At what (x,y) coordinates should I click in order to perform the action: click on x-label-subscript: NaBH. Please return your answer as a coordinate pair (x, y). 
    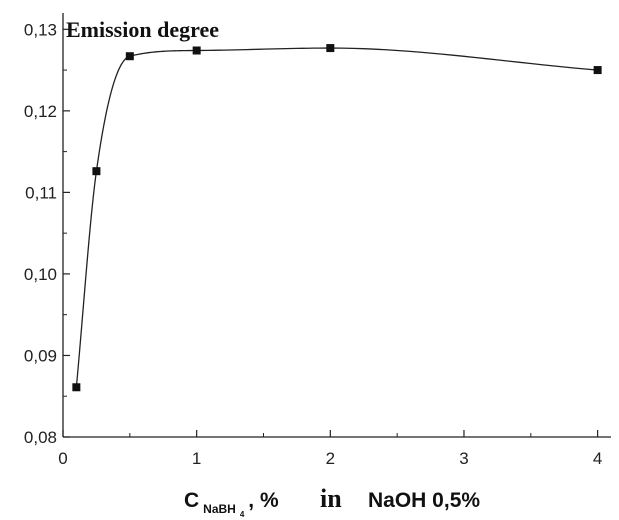
    Looking at the image, I should click on (219, 509).